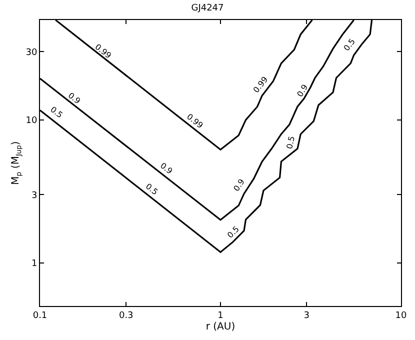 This screenshot has height=340, width=415. I want to click on y-tick-label: 3, so click(34, 195).